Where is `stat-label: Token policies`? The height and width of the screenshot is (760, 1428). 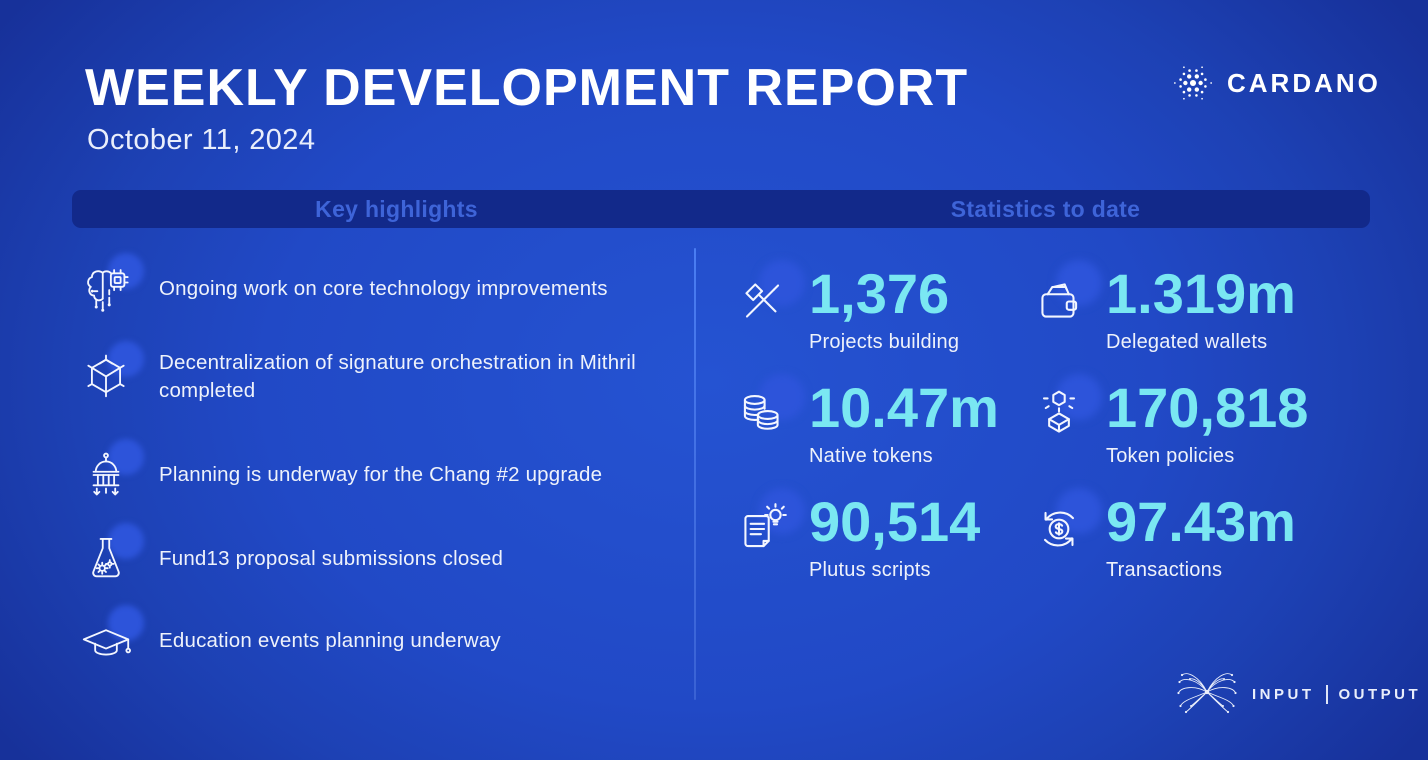 stat-label: Token policies is located at coordinates (1170, 456).